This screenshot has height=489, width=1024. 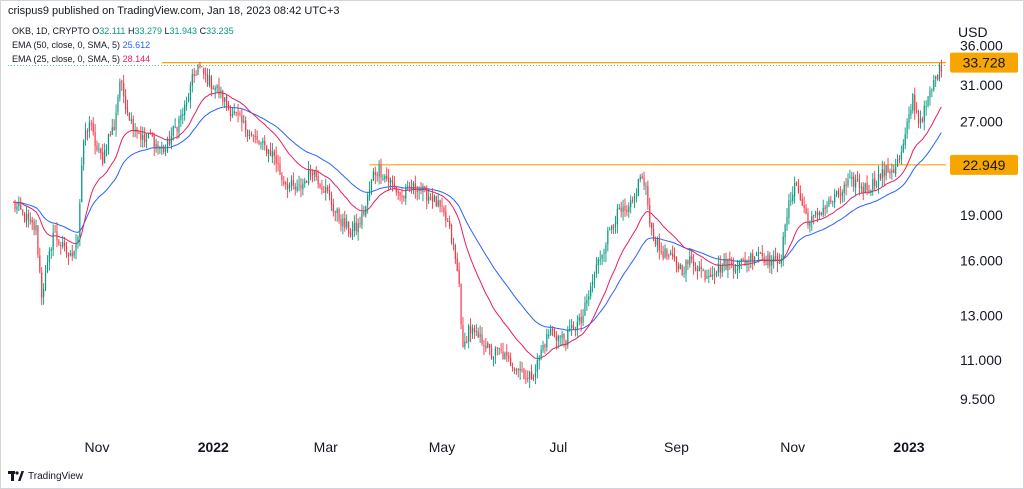 I want to click on time-tick-label: May, so click(x=442, y=447).